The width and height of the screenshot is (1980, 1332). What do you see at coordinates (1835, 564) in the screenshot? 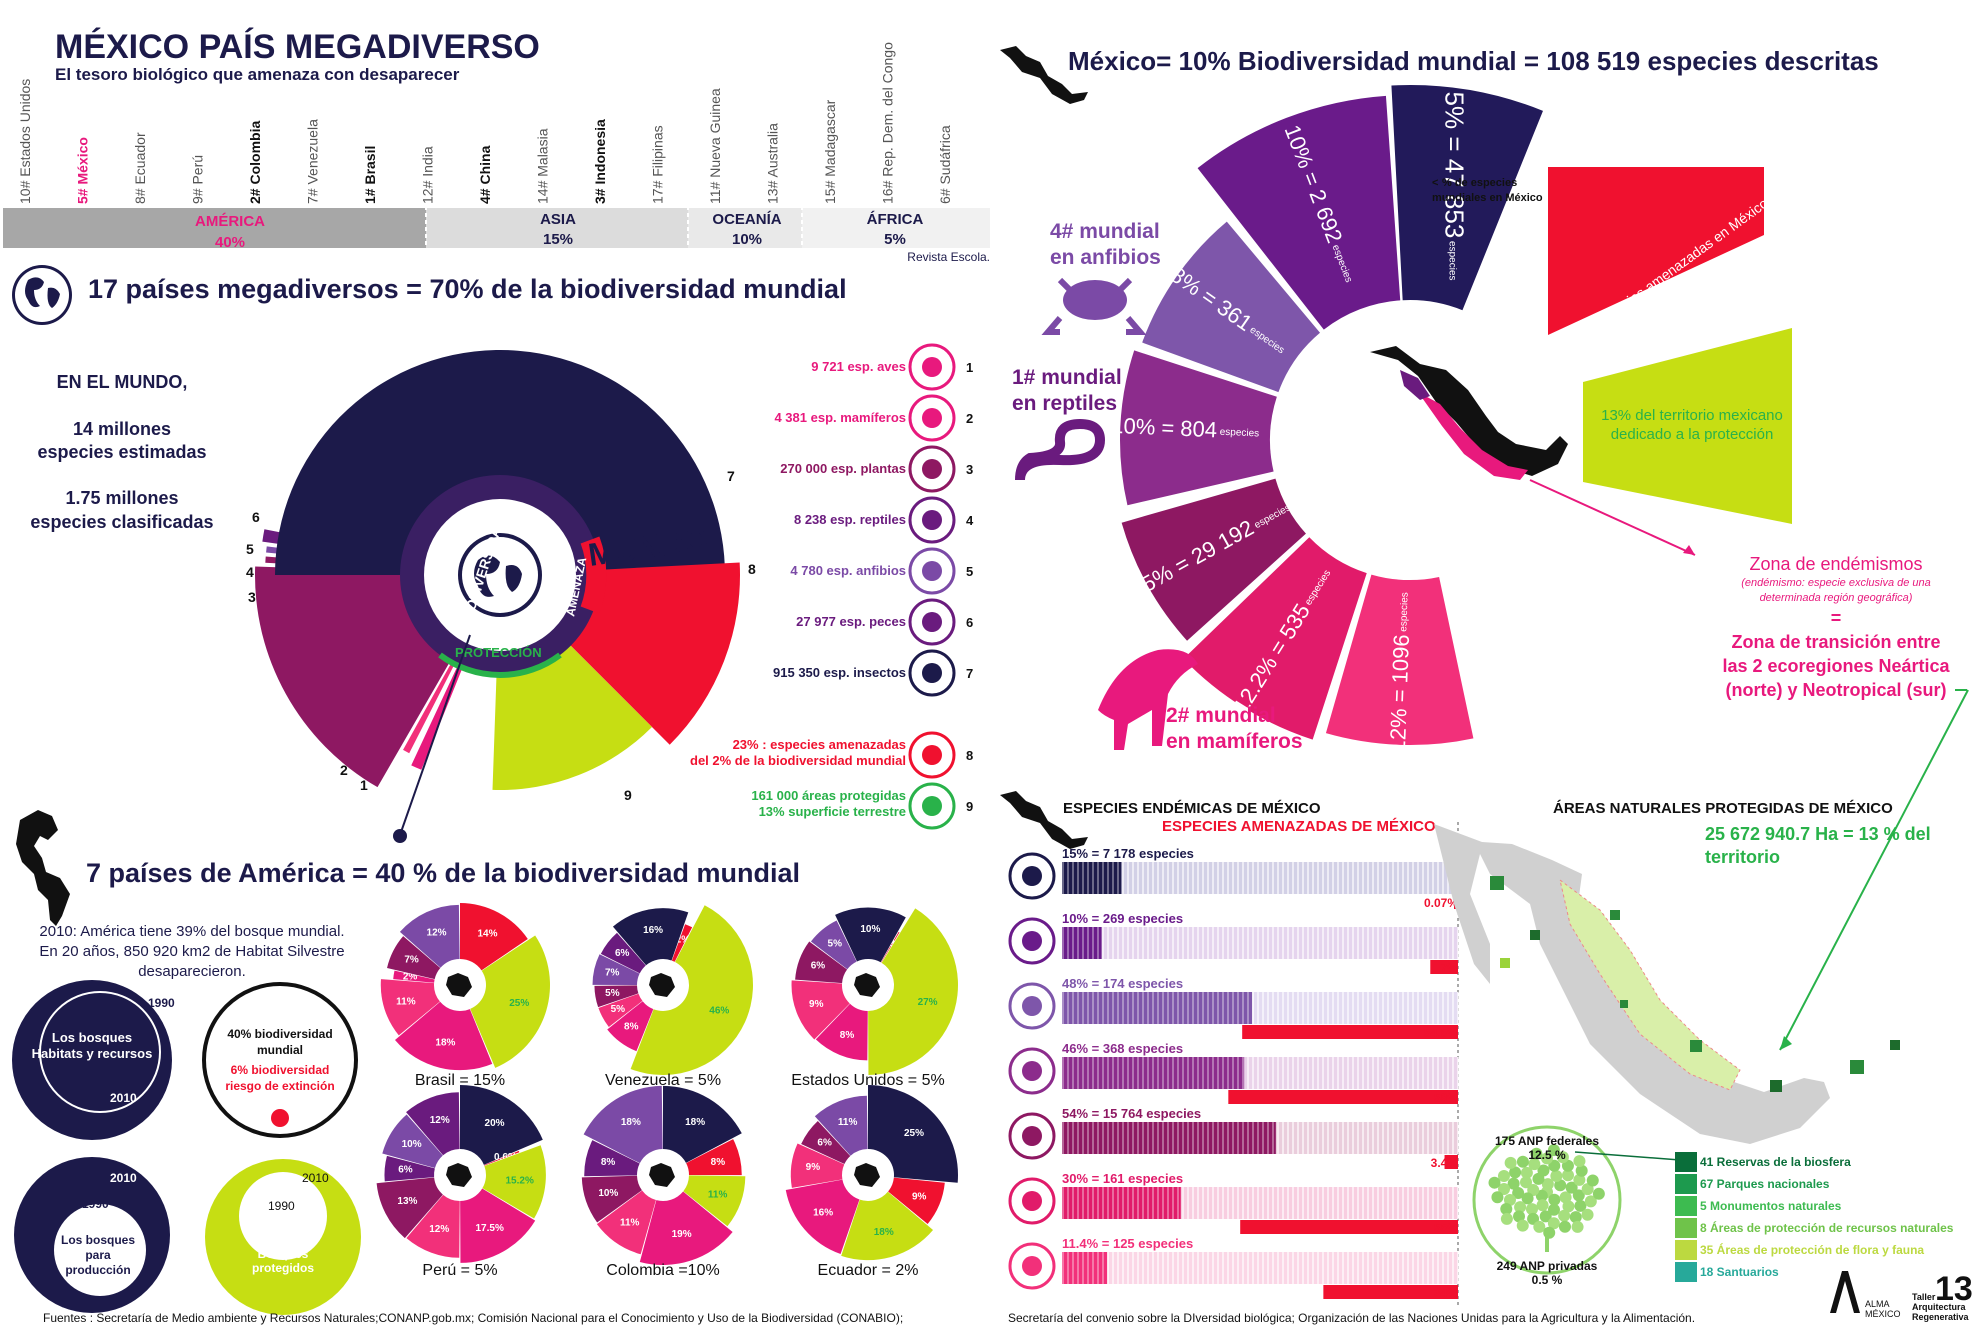
I see `endemism-line-1: Zona de endémismos` at bounding box center [1835, 564].